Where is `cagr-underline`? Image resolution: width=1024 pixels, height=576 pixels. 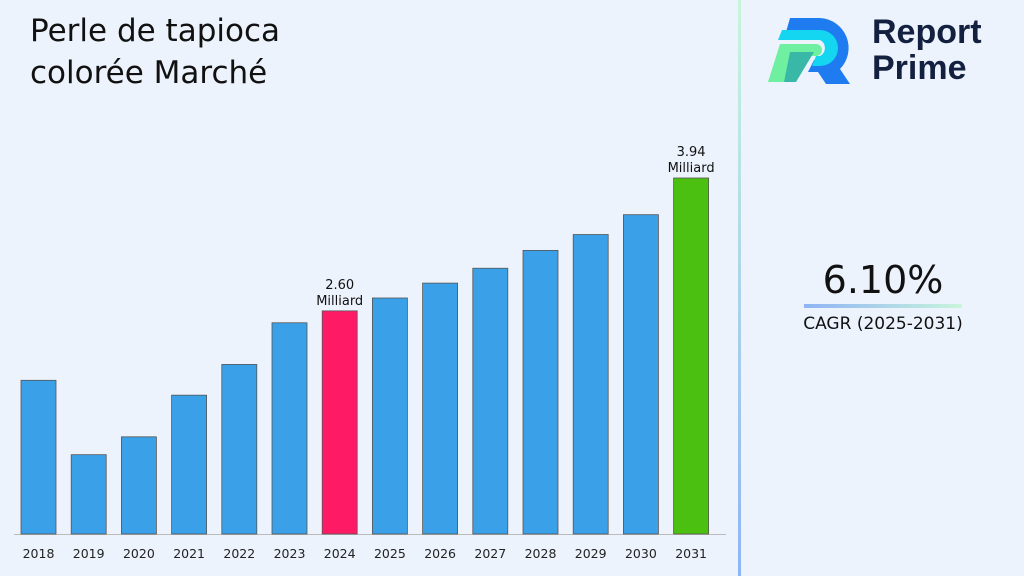
cagr-underline is located at coordinates (883, 306).